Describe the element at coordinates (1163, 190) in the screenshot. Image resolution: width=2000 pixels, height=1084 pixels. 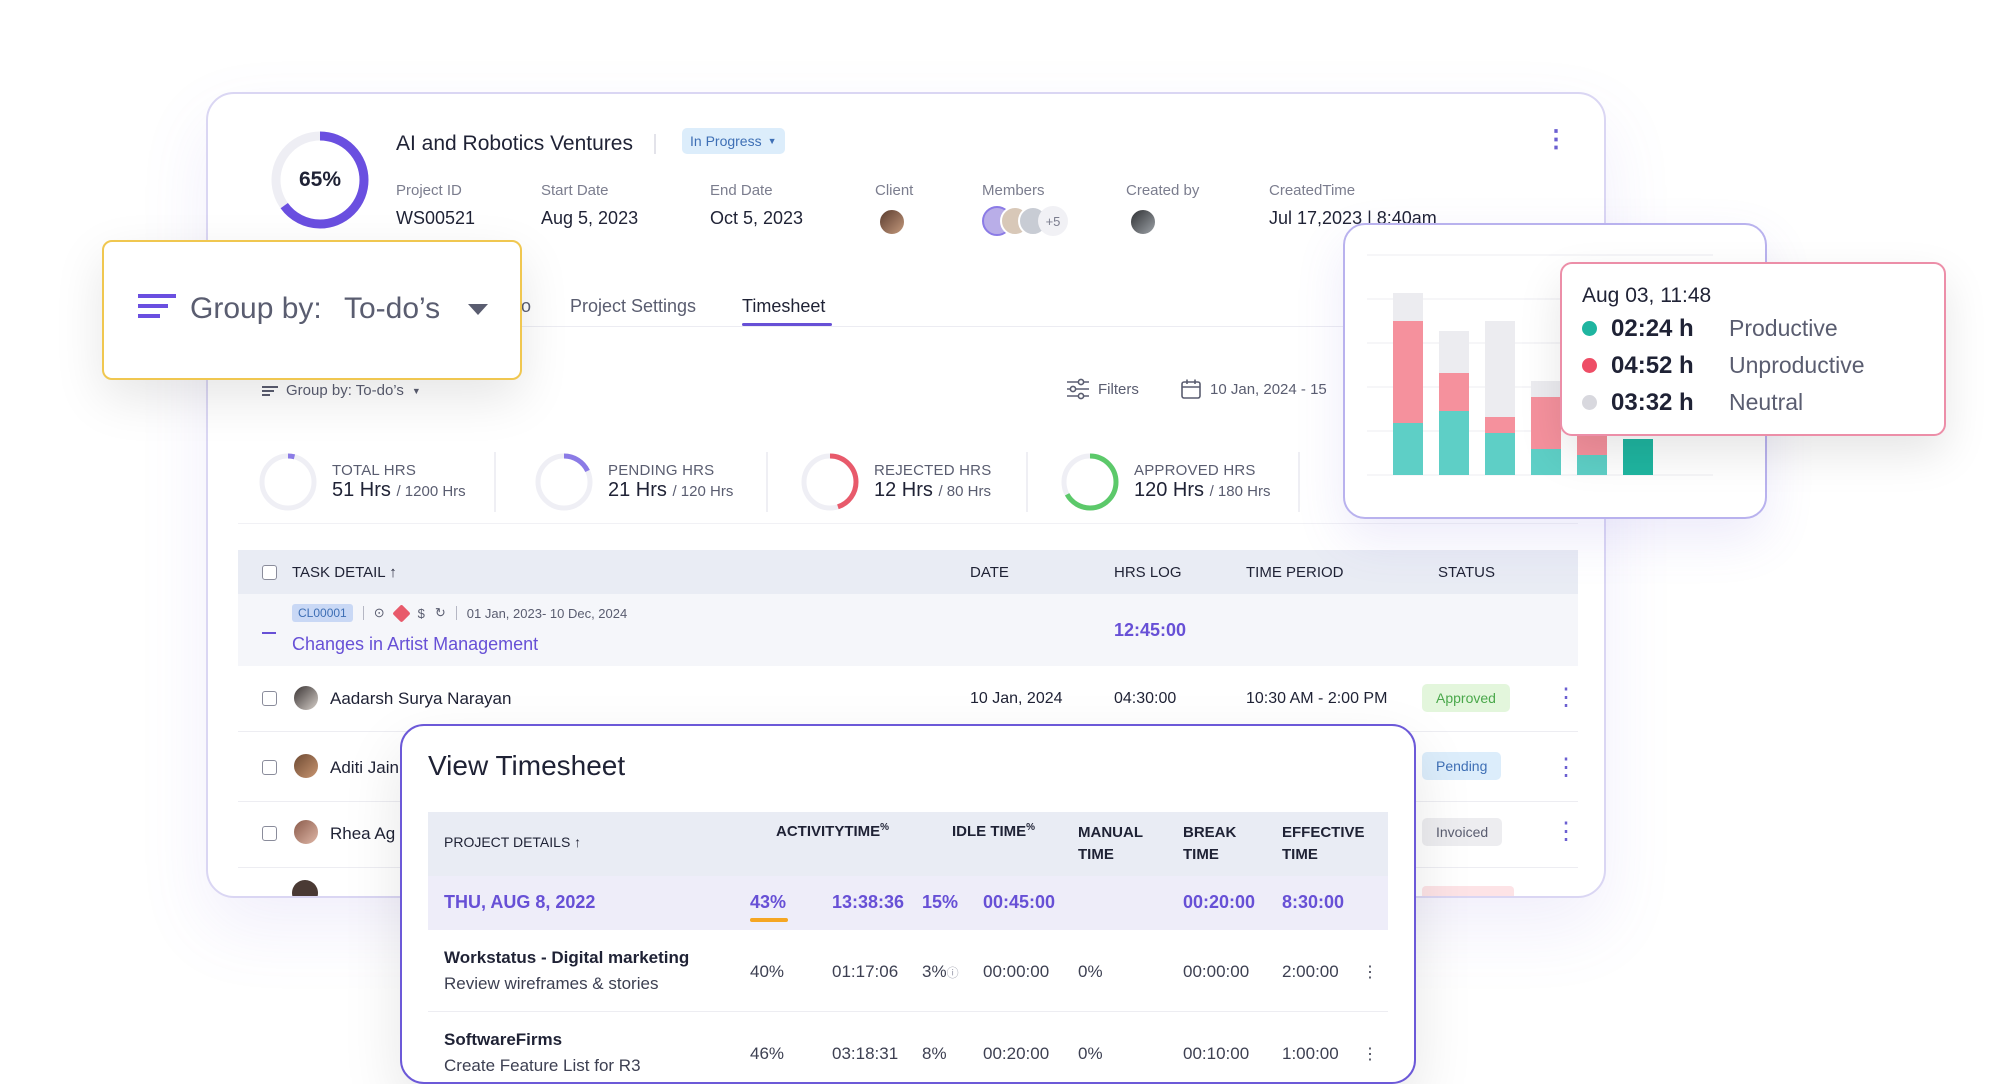
I see `created-by-label: Created by` at that location.